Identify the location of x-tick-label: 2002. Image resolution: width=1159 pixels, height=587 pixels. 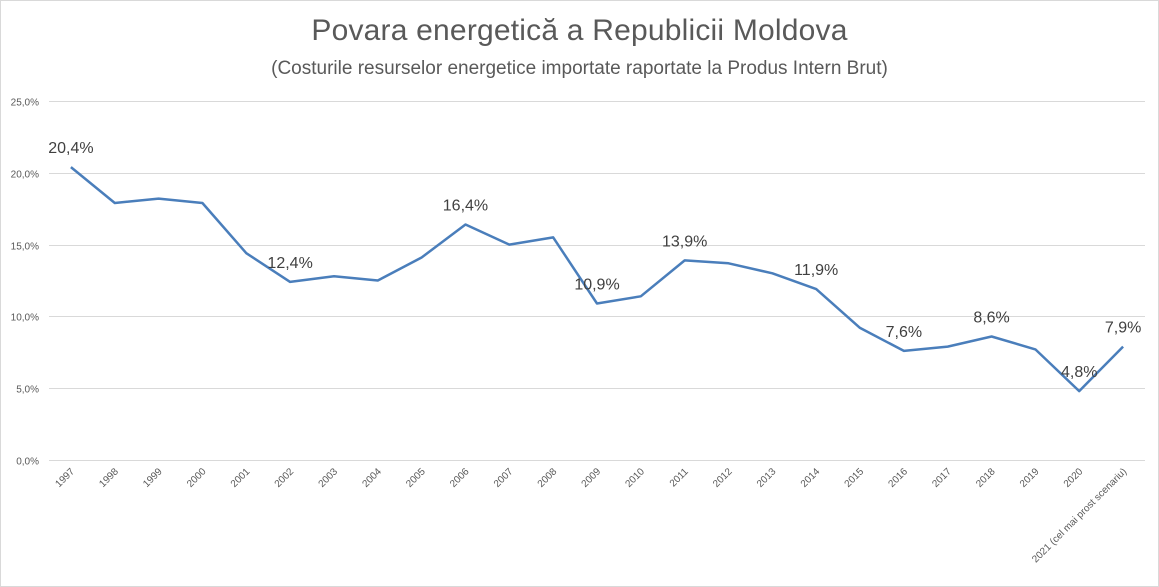
(285, 478).